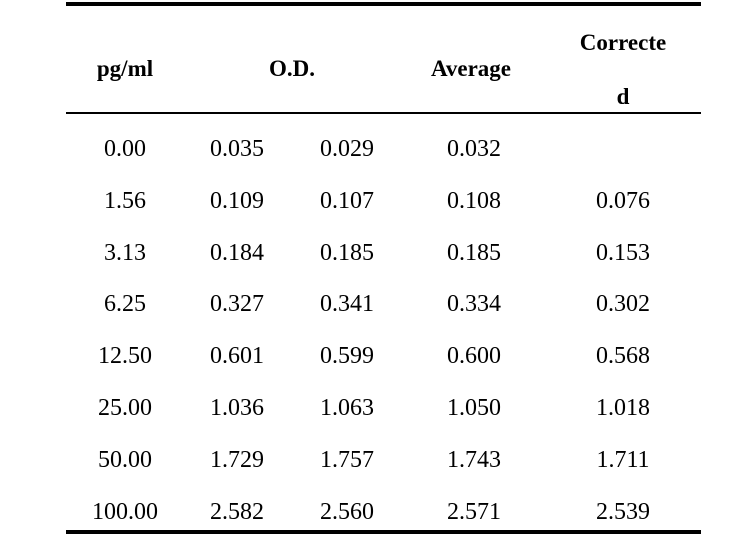  What do you see at coordinates (474, 460) in the screenshot?
I see `cell-average: 1.743` at bounding box center [474, 460].